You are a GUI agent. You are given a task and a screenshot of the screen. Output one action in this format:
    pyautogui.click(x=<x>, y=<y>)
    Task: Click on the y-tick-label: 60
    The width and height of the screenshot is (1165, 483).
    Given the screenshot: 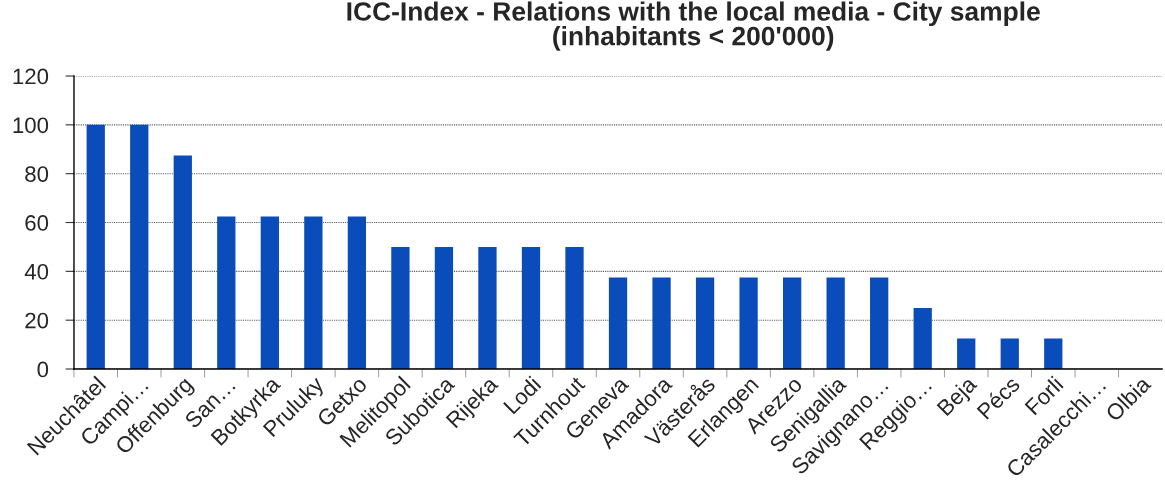 What is the action you would take?
    pyautogui.click(x=37, y=223)
    